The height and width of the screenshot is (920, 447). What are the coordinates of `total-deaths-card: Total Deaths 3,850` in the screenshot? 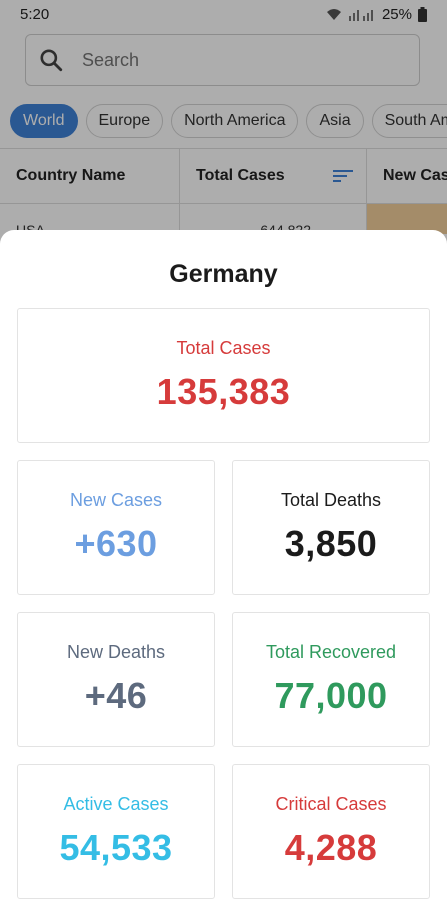 It's located at (331, 527).